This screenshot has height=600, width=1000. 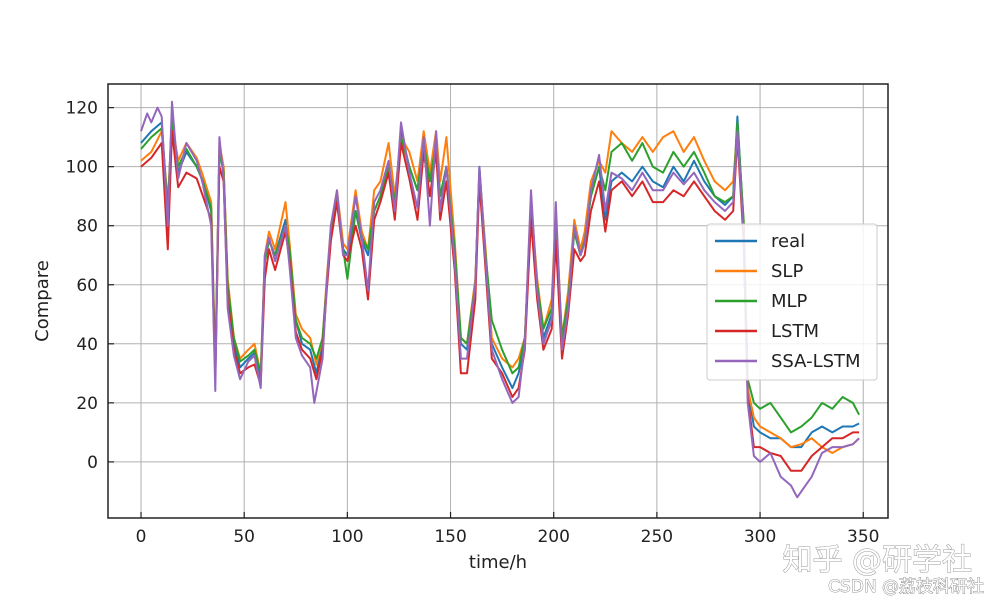 I want to click on x-tick-label: 250, so click(x=657, y=537).